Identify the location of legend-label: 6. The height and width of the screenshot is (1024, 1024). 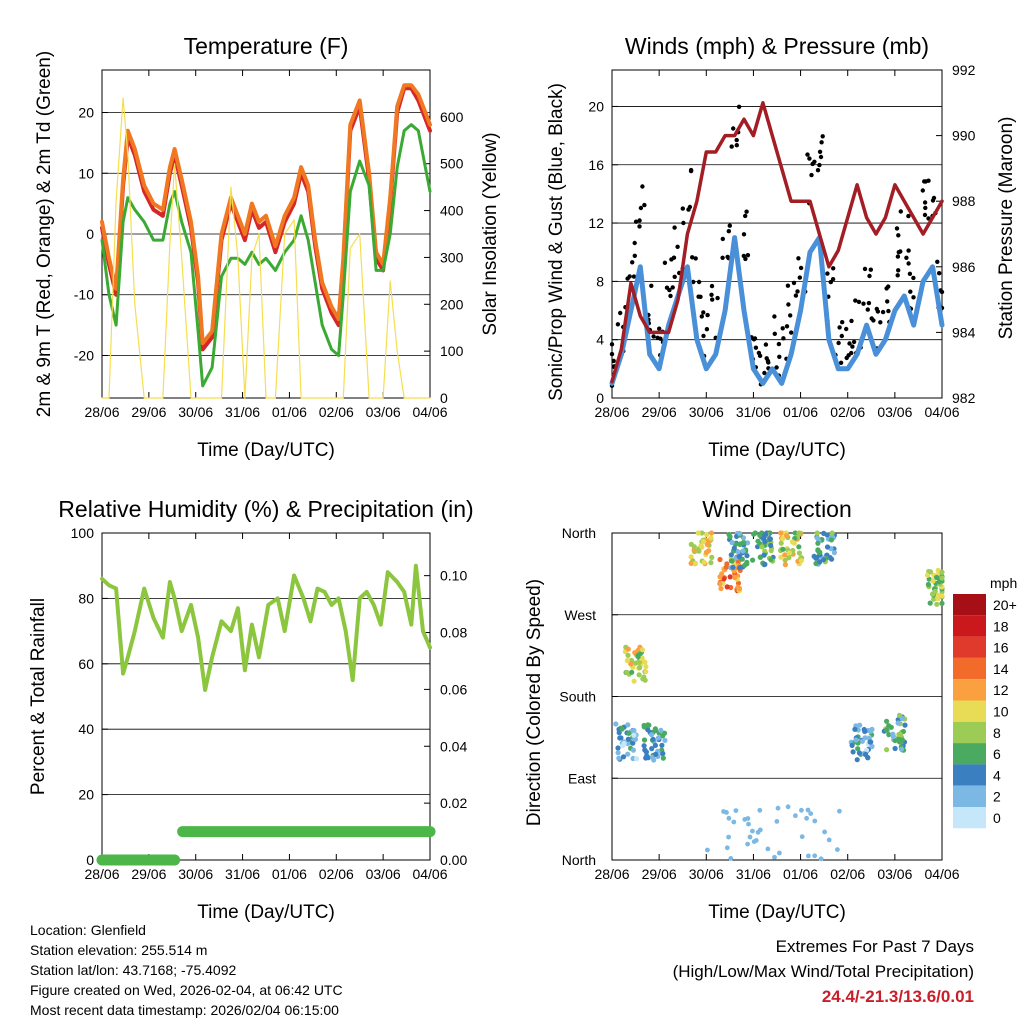
(997, 754).